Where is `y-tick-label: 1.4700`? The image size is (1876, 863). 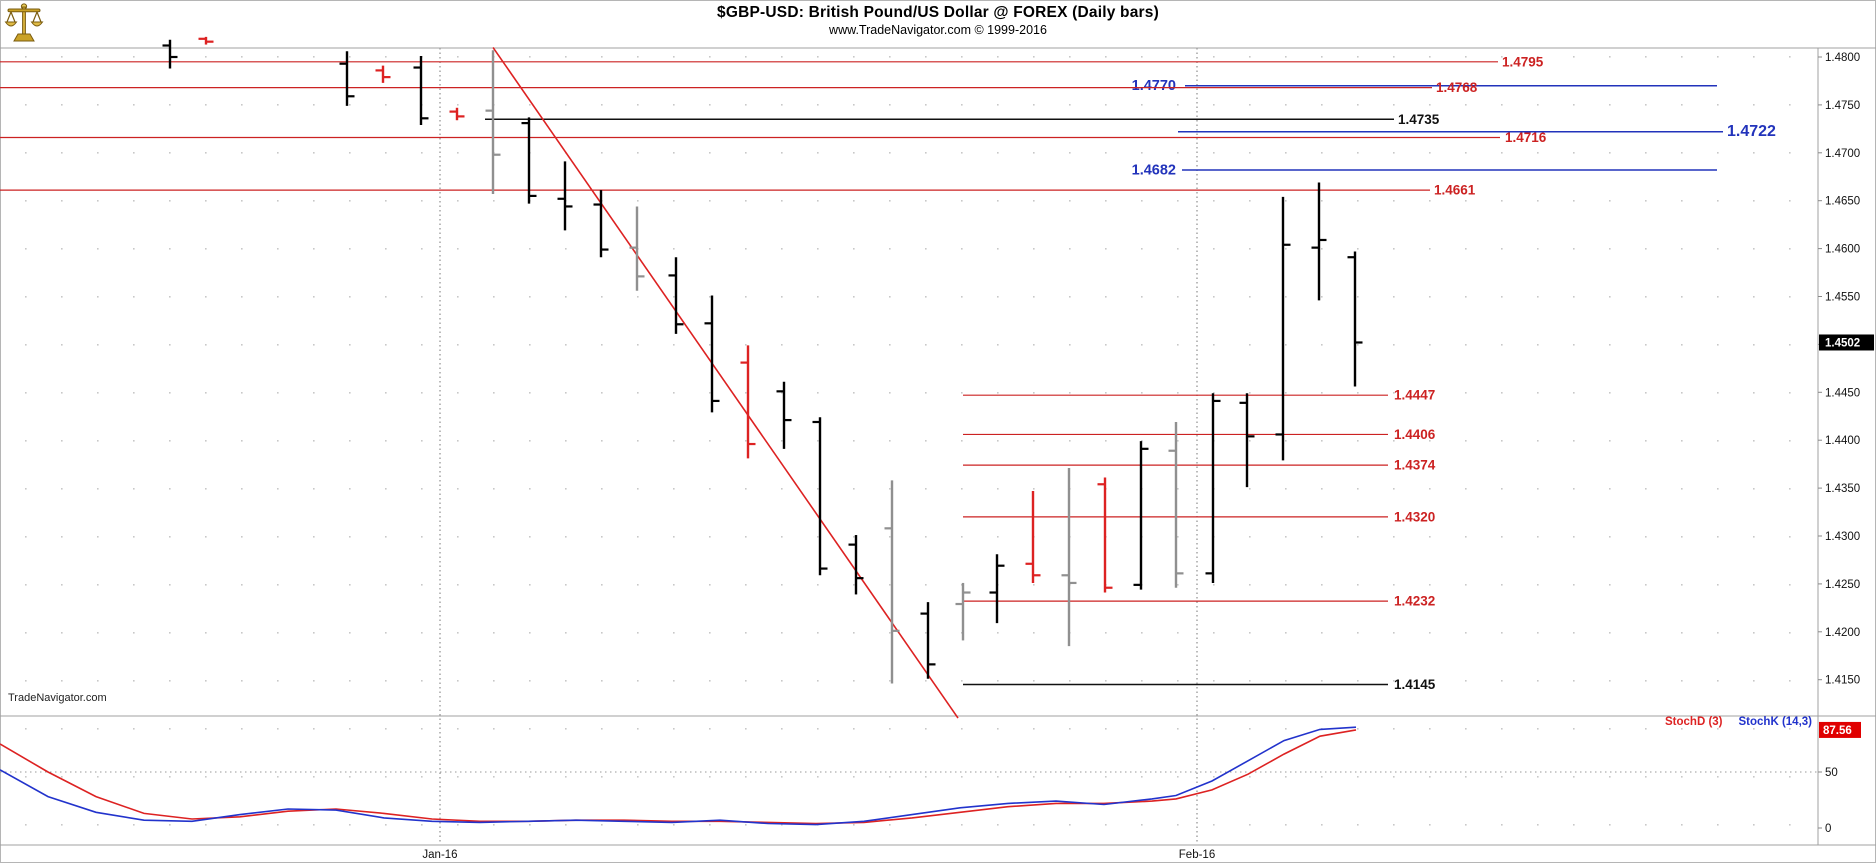
y-tick-label: 1.4700 is located at coordinates (1842, 154).